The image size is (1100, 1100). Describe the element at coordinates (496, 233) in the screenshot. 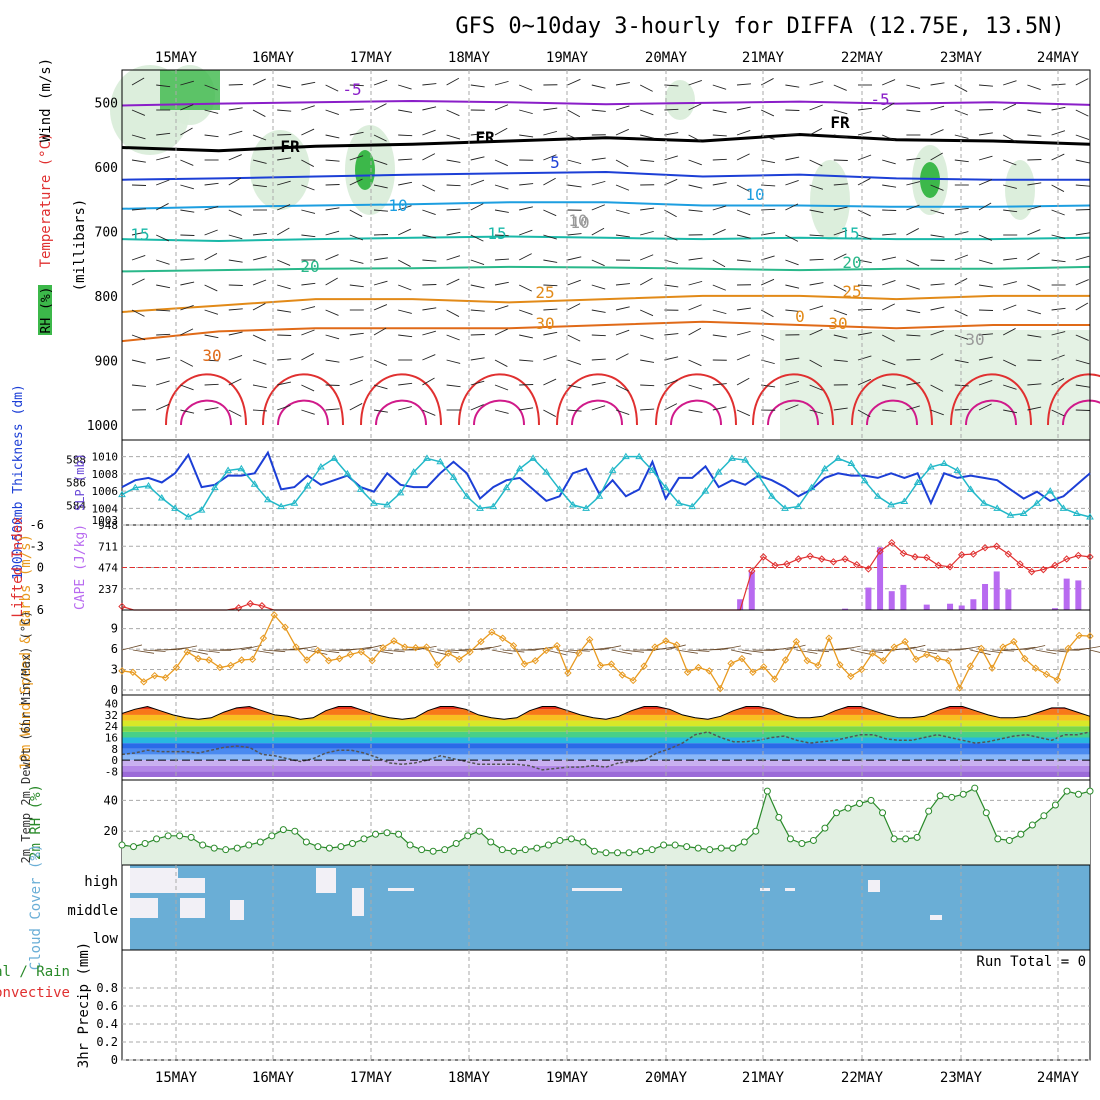

I see `contour-label: 15` at that location.